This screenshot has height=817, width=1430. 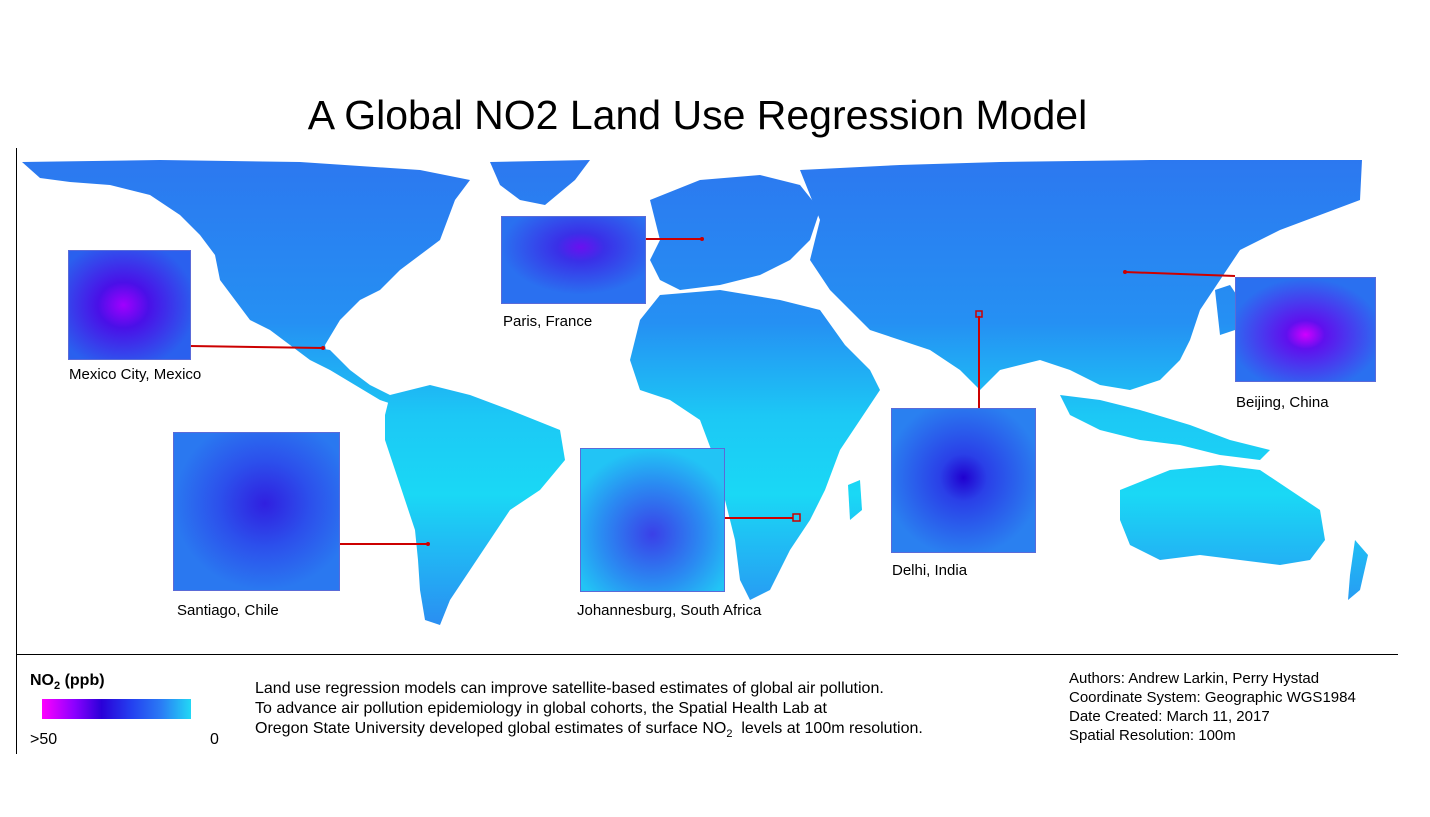 I want to click on map-title: A Global NO2 Land Use Regression Model, so click(x=697, y=115).